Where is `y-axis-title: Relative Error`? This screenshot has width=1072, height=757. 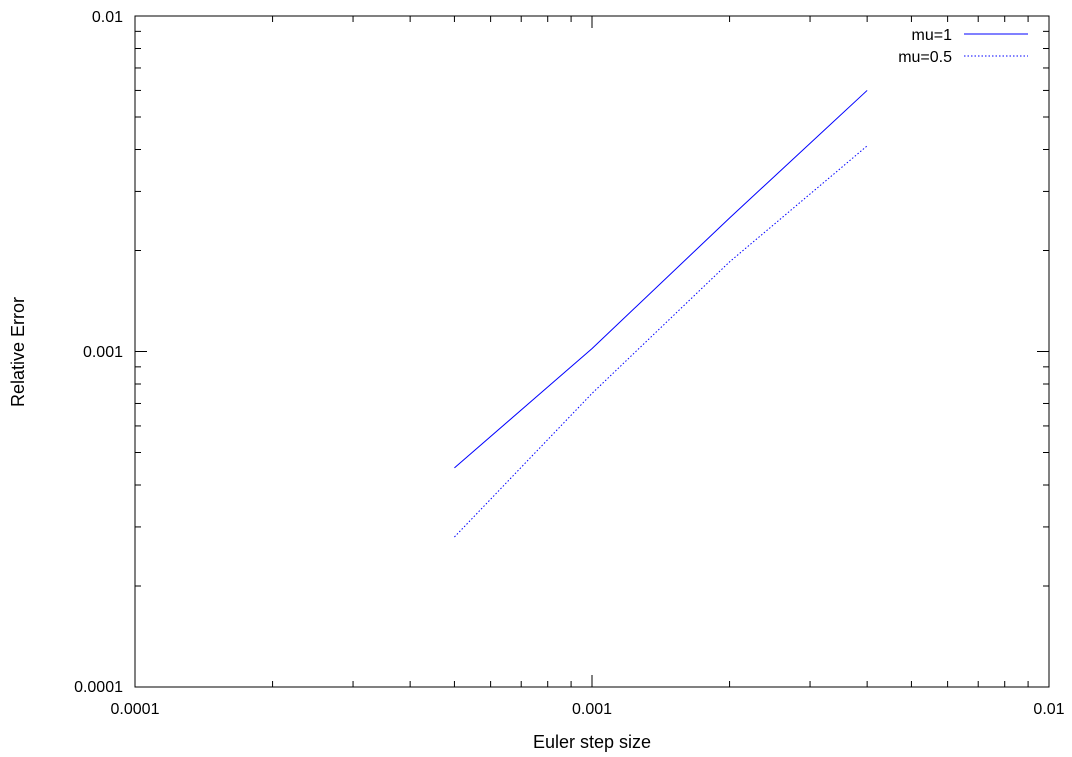
y-axis-title: Relative Error is located at coordinates (18, 352).